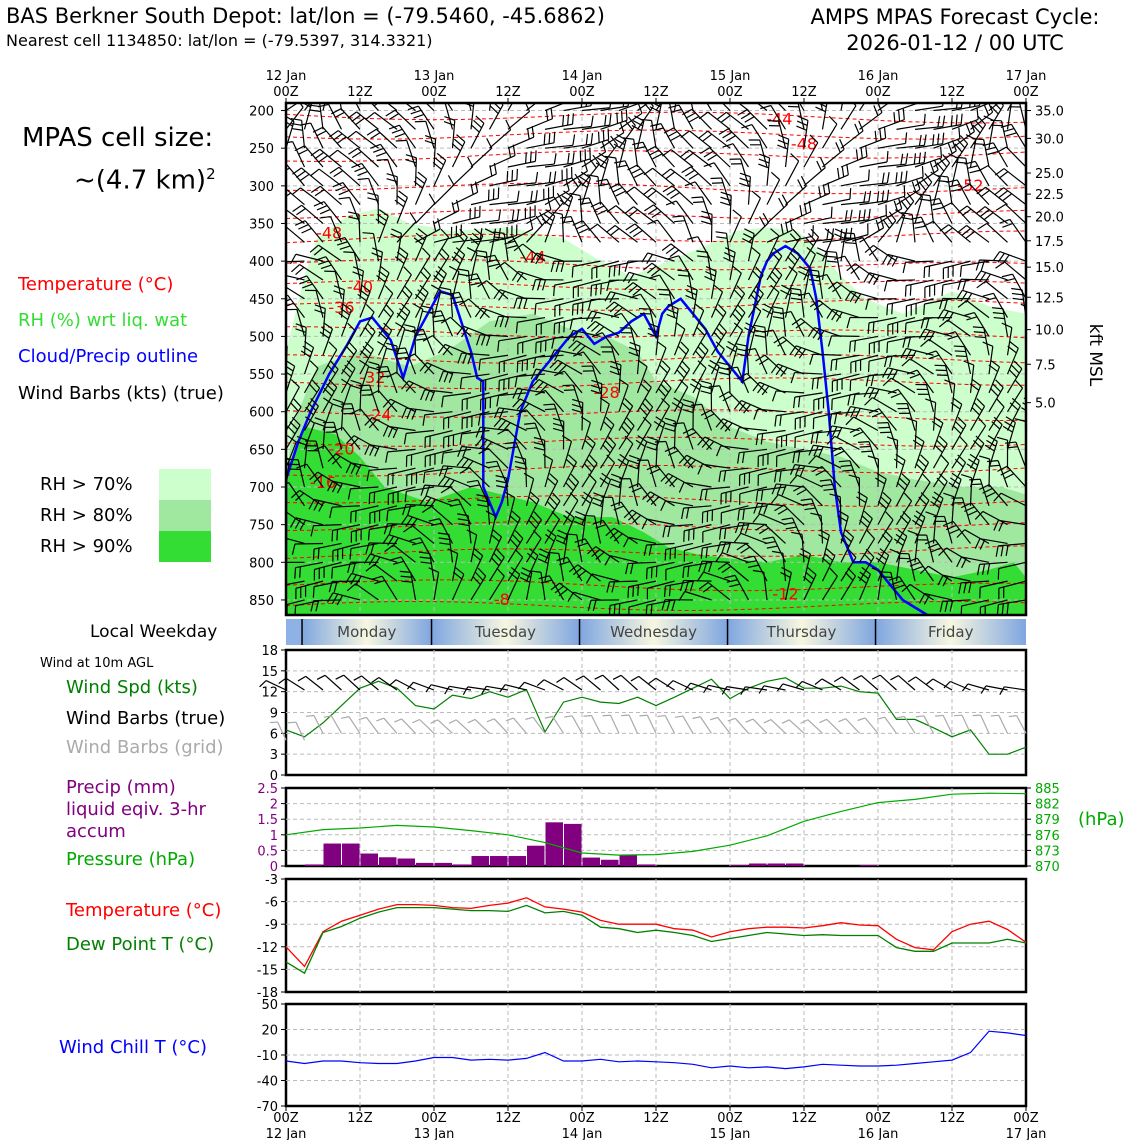 Image resolution: width=1140 pixels, height=1140 pixels. What do you see at coordinates (656, 552) in the screenshot?
I see `isotherm` at bounding box center [656, 552].